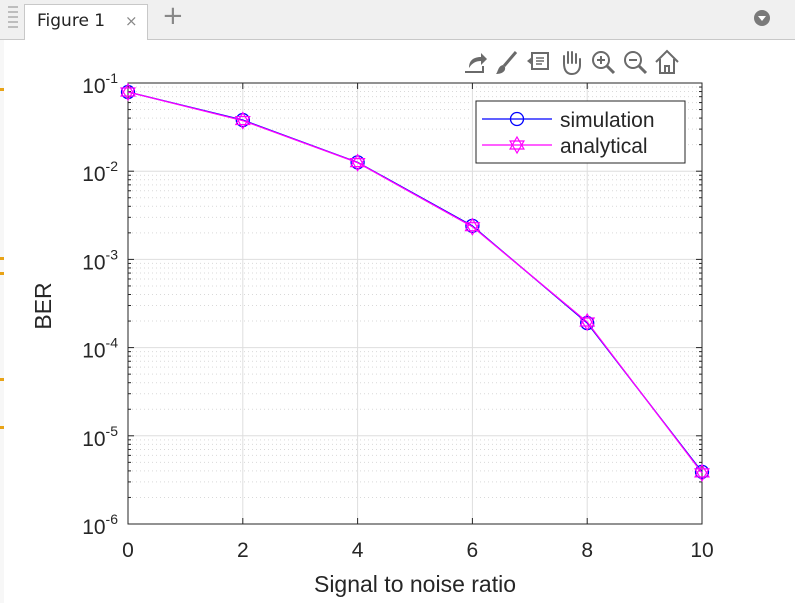 The image size is (795, 603). I want to click on y-tick-label: 10⁻⁶, so click(100, 525).